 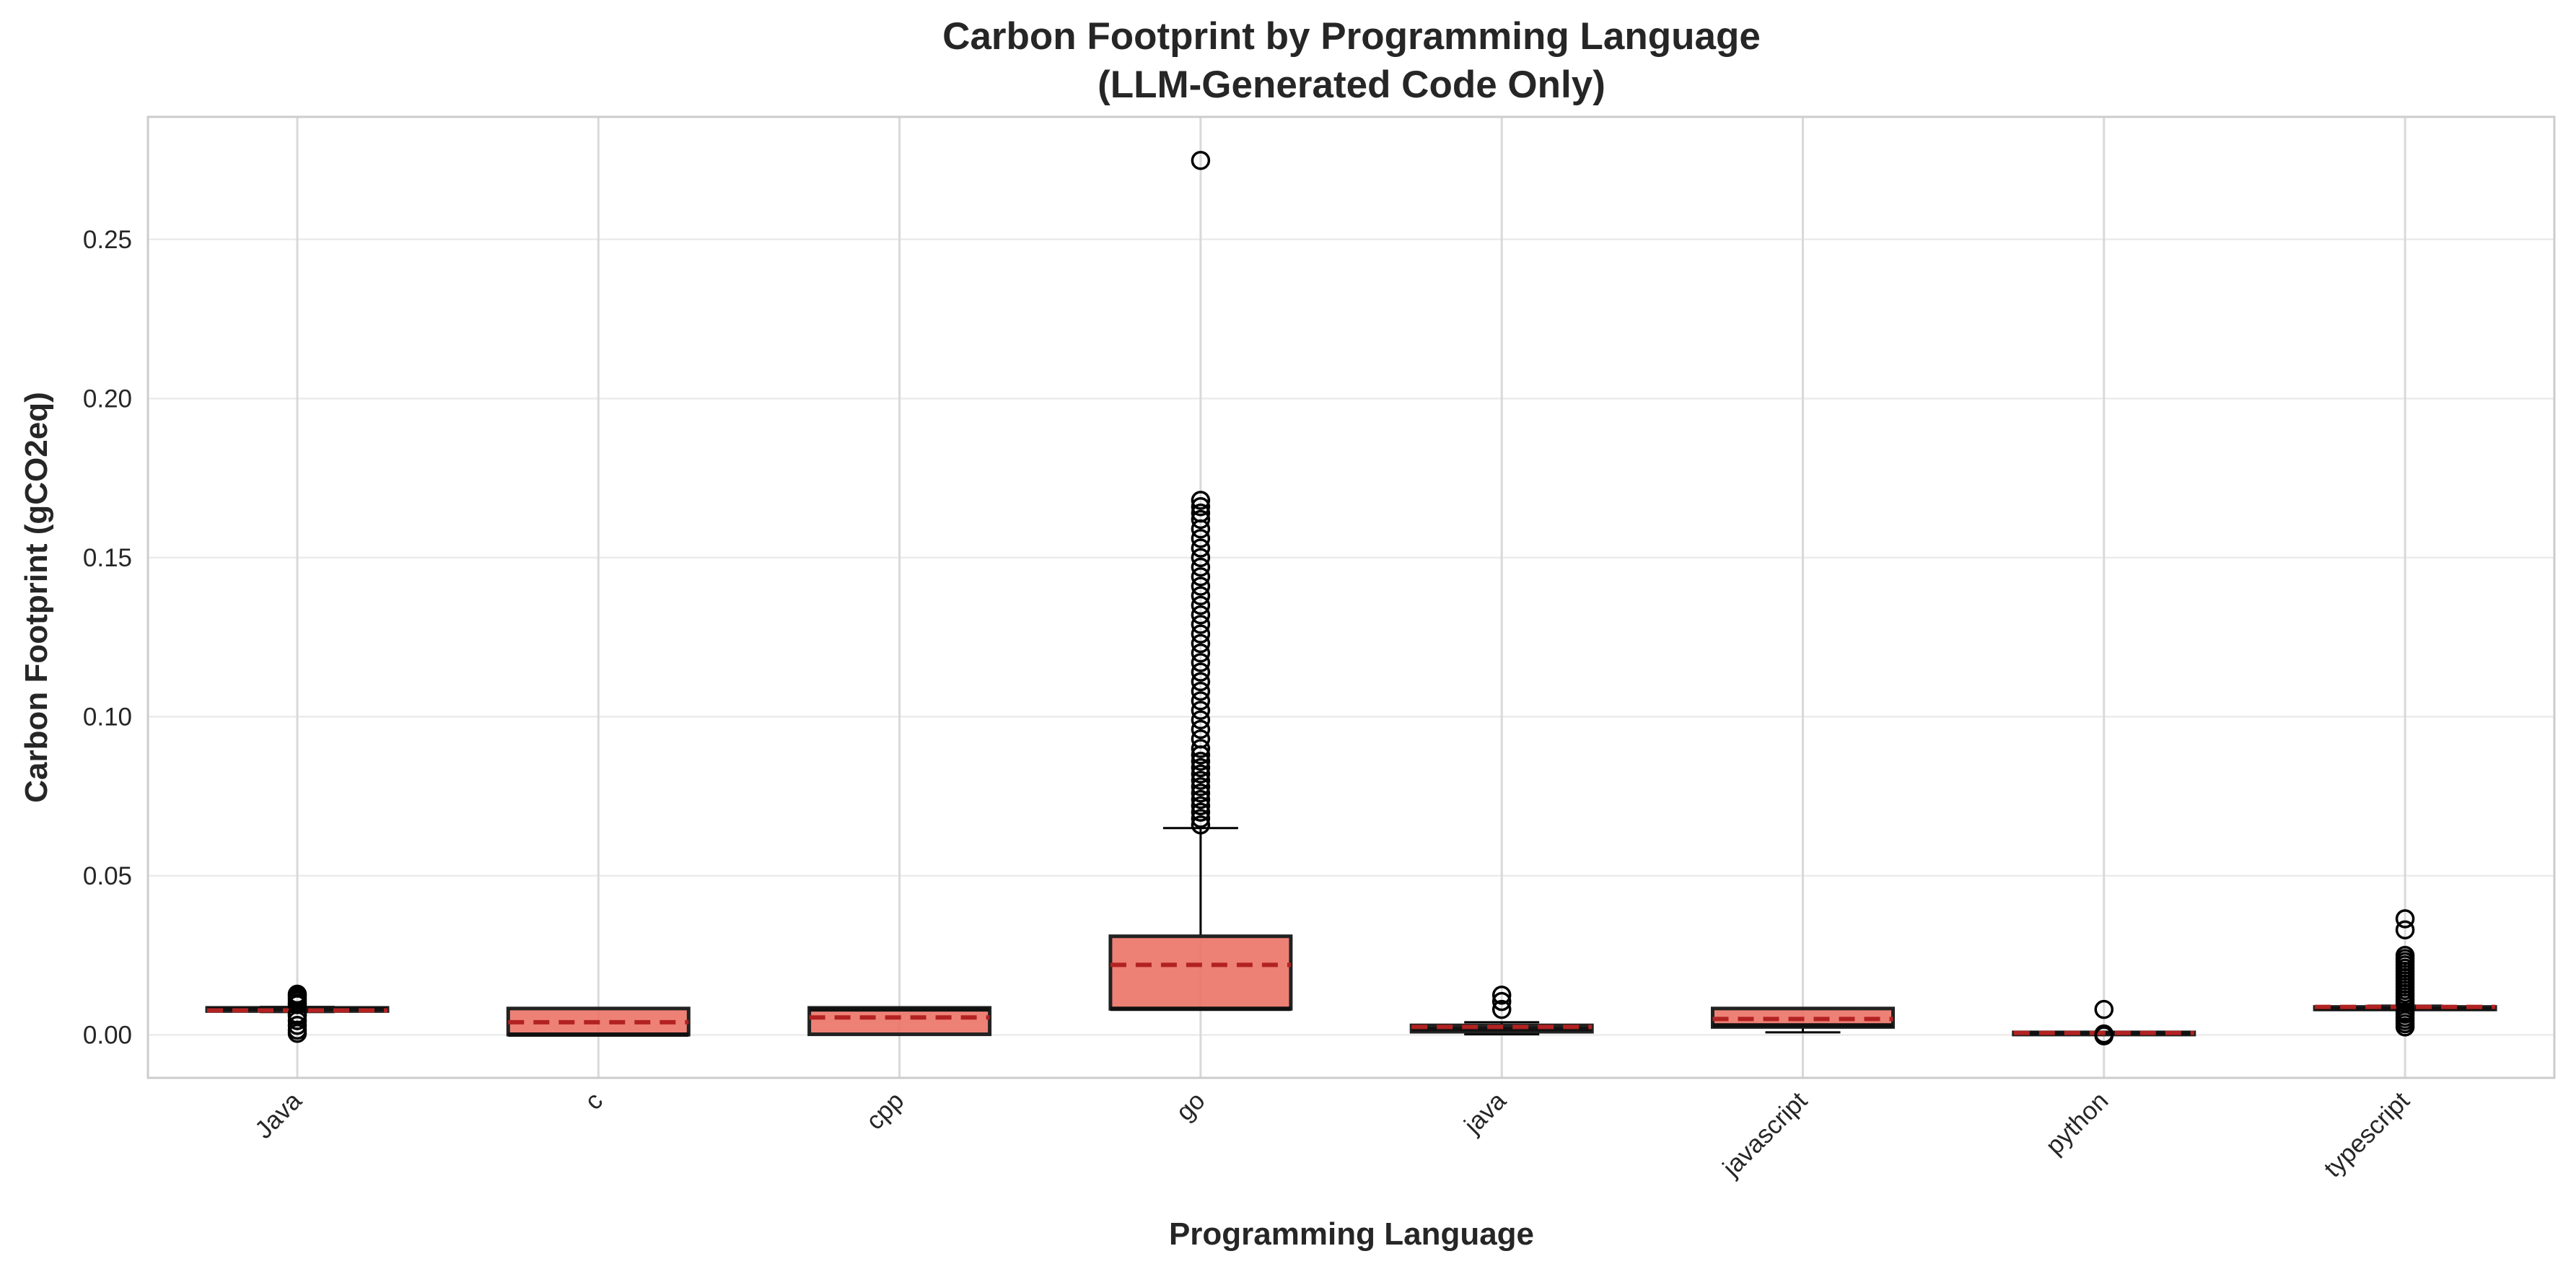 What do you see at coordinates (107, 638) in the screenshot?
I see `y-tick-labels: 0.00 0.05 0.10 0.15 0.20 0.25` at bounding box center [107, 638].